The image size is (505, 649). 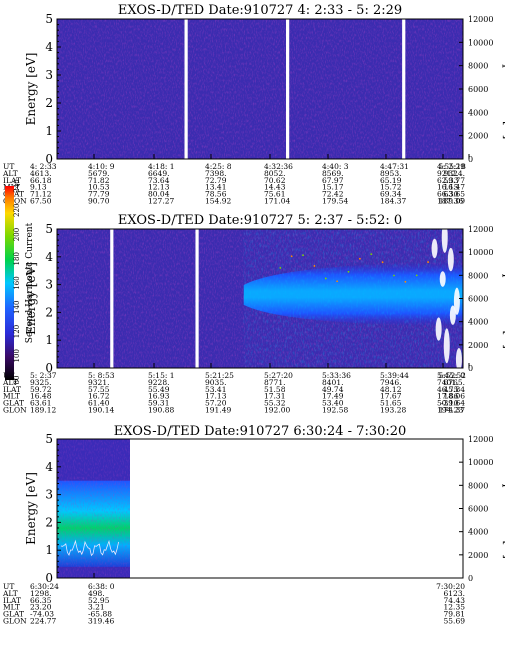 I want to click on y2-tick-label: 4000, so click(x=478, y=112).